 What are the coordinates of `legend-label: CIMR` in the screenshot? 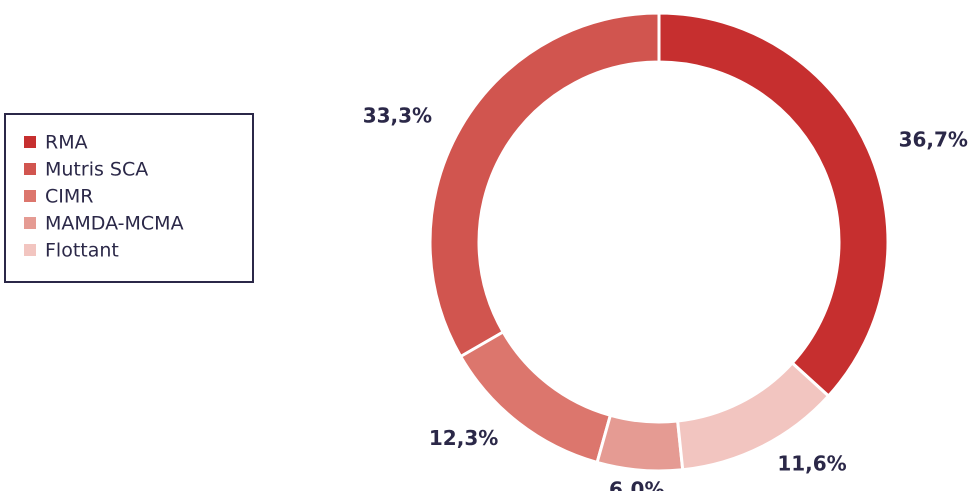 It's located at (69, 197).